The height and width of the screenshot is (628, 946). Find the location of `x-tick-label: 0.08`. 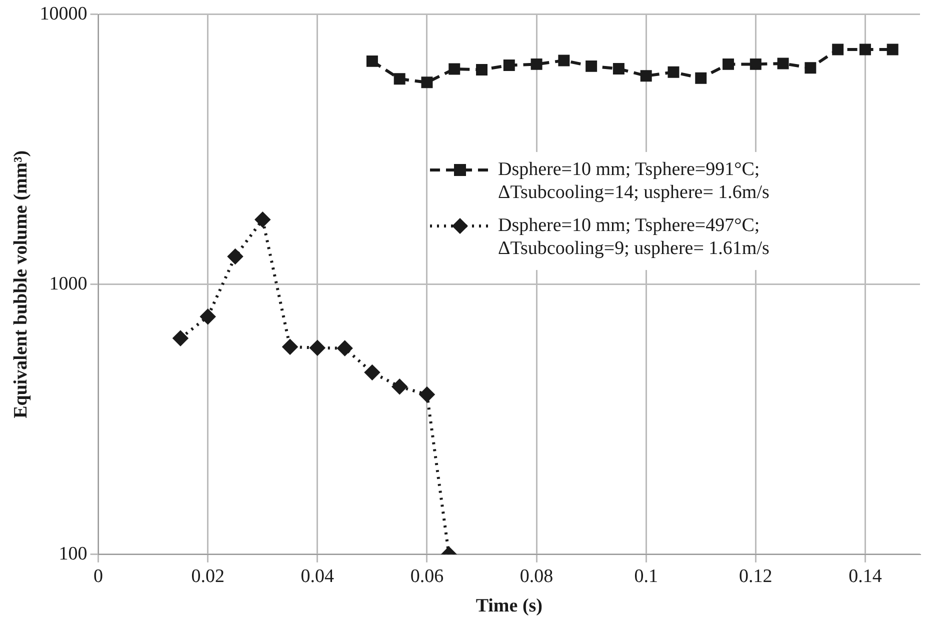

x-tick-label: 0.08 is located at coordinates (537, 576).